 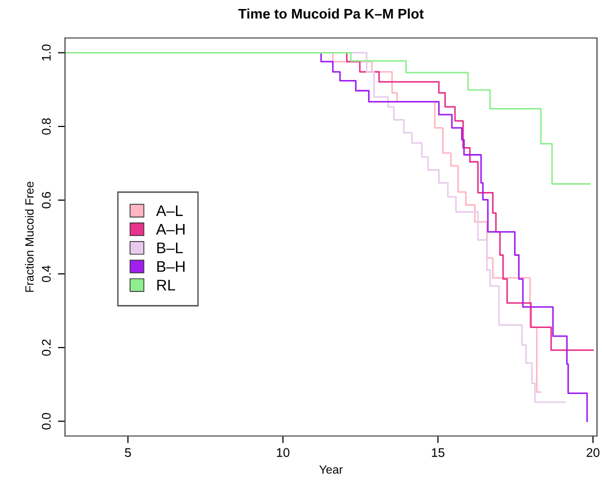 What do you see at coordinates (46, 126) in the screenshot?
I see `y-tick-label: 0.8` at bounding box center [46, 126].